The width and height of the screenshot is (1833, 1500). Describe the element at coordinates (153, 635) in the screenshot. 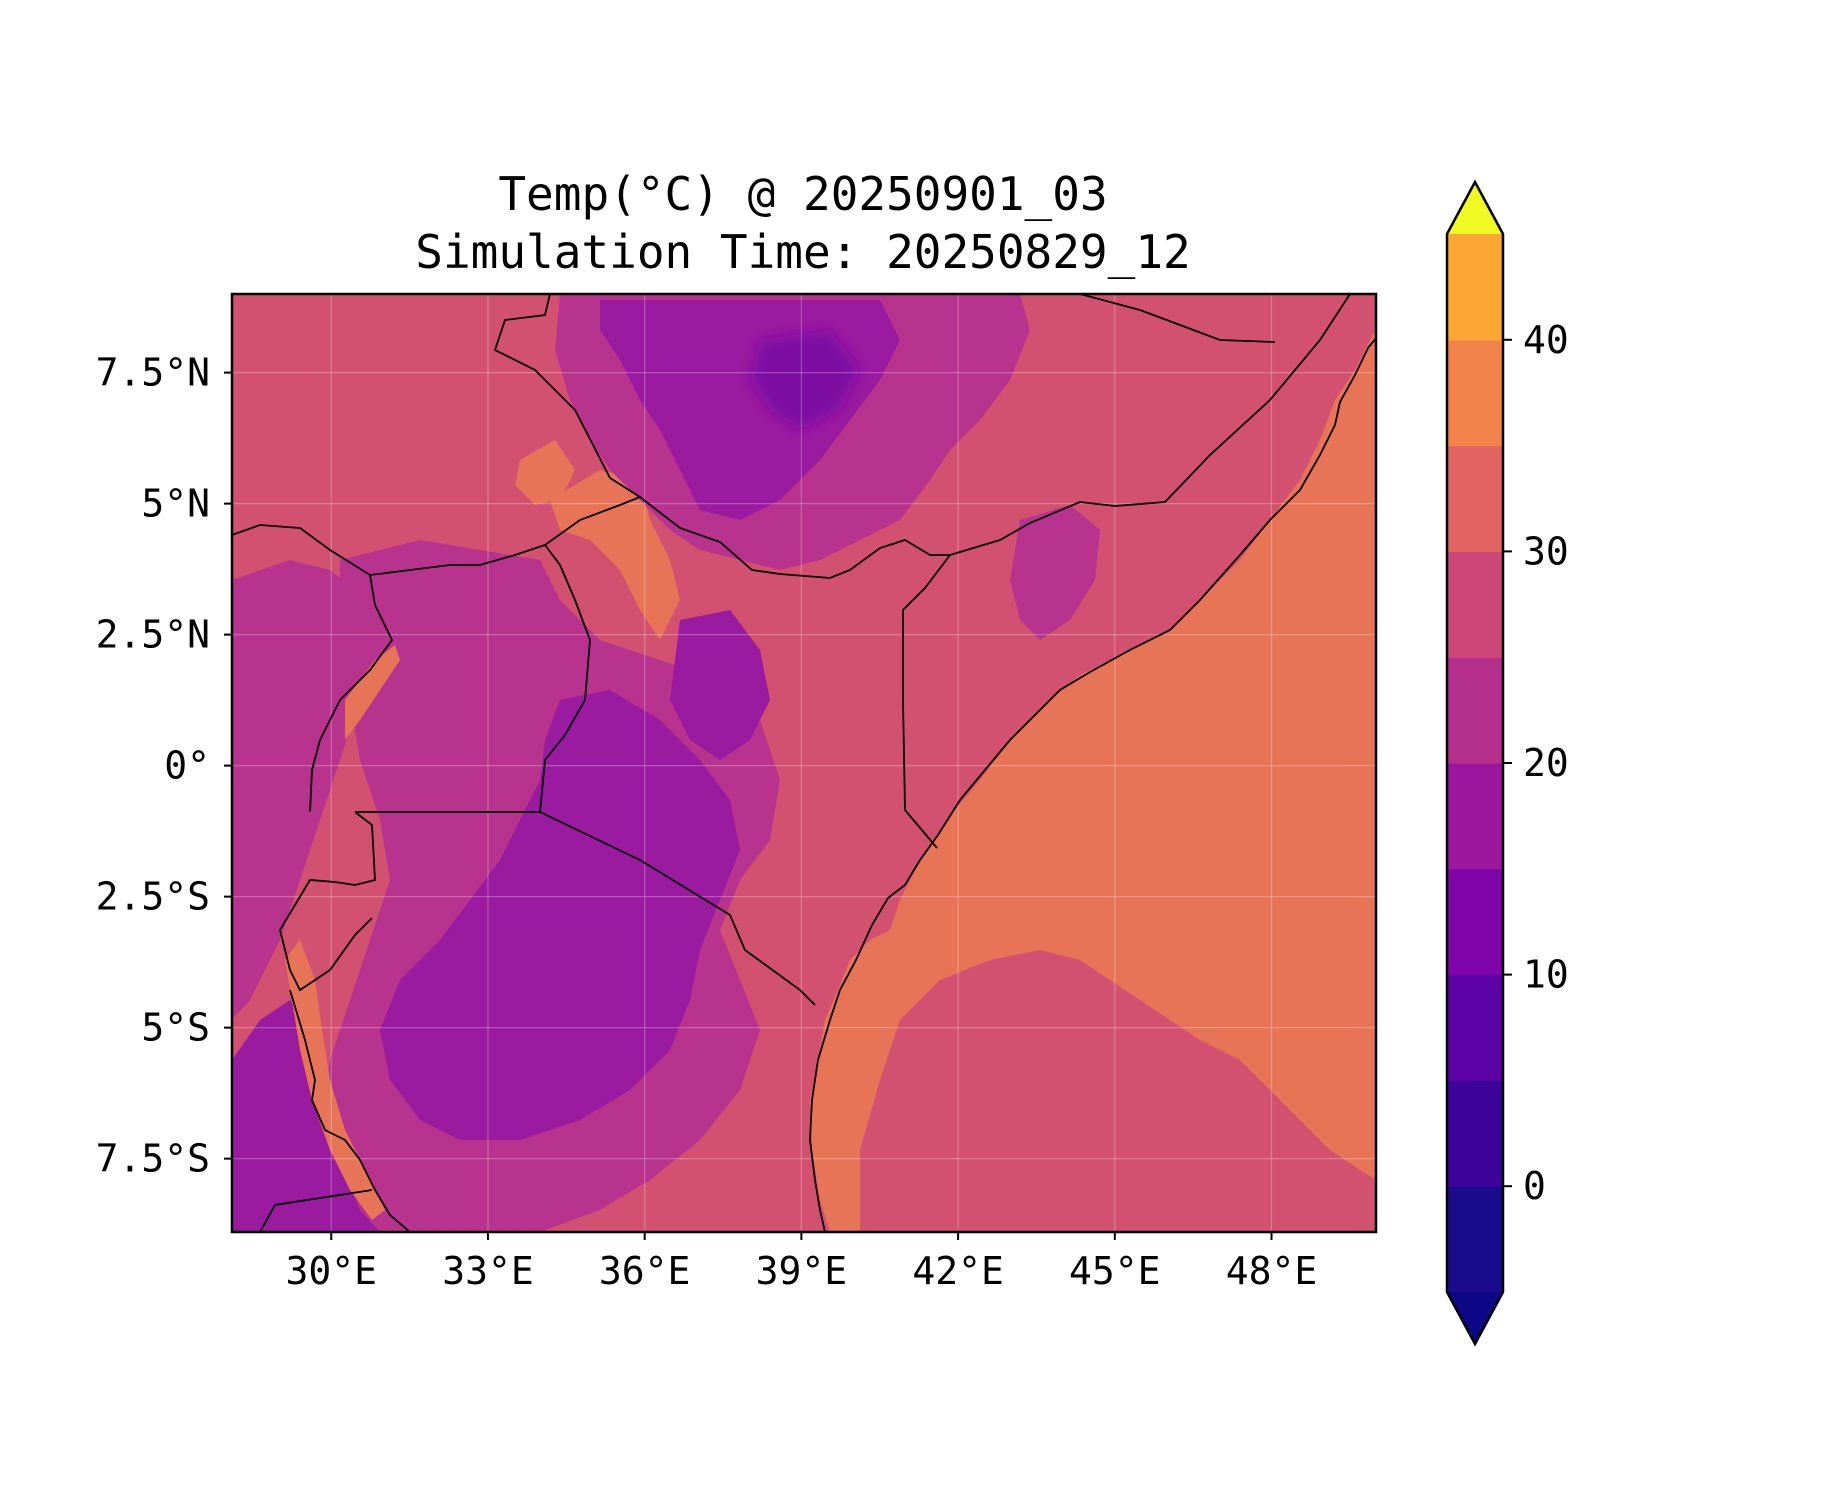

I see `lat-tick-label: 2.5°N` at that location.